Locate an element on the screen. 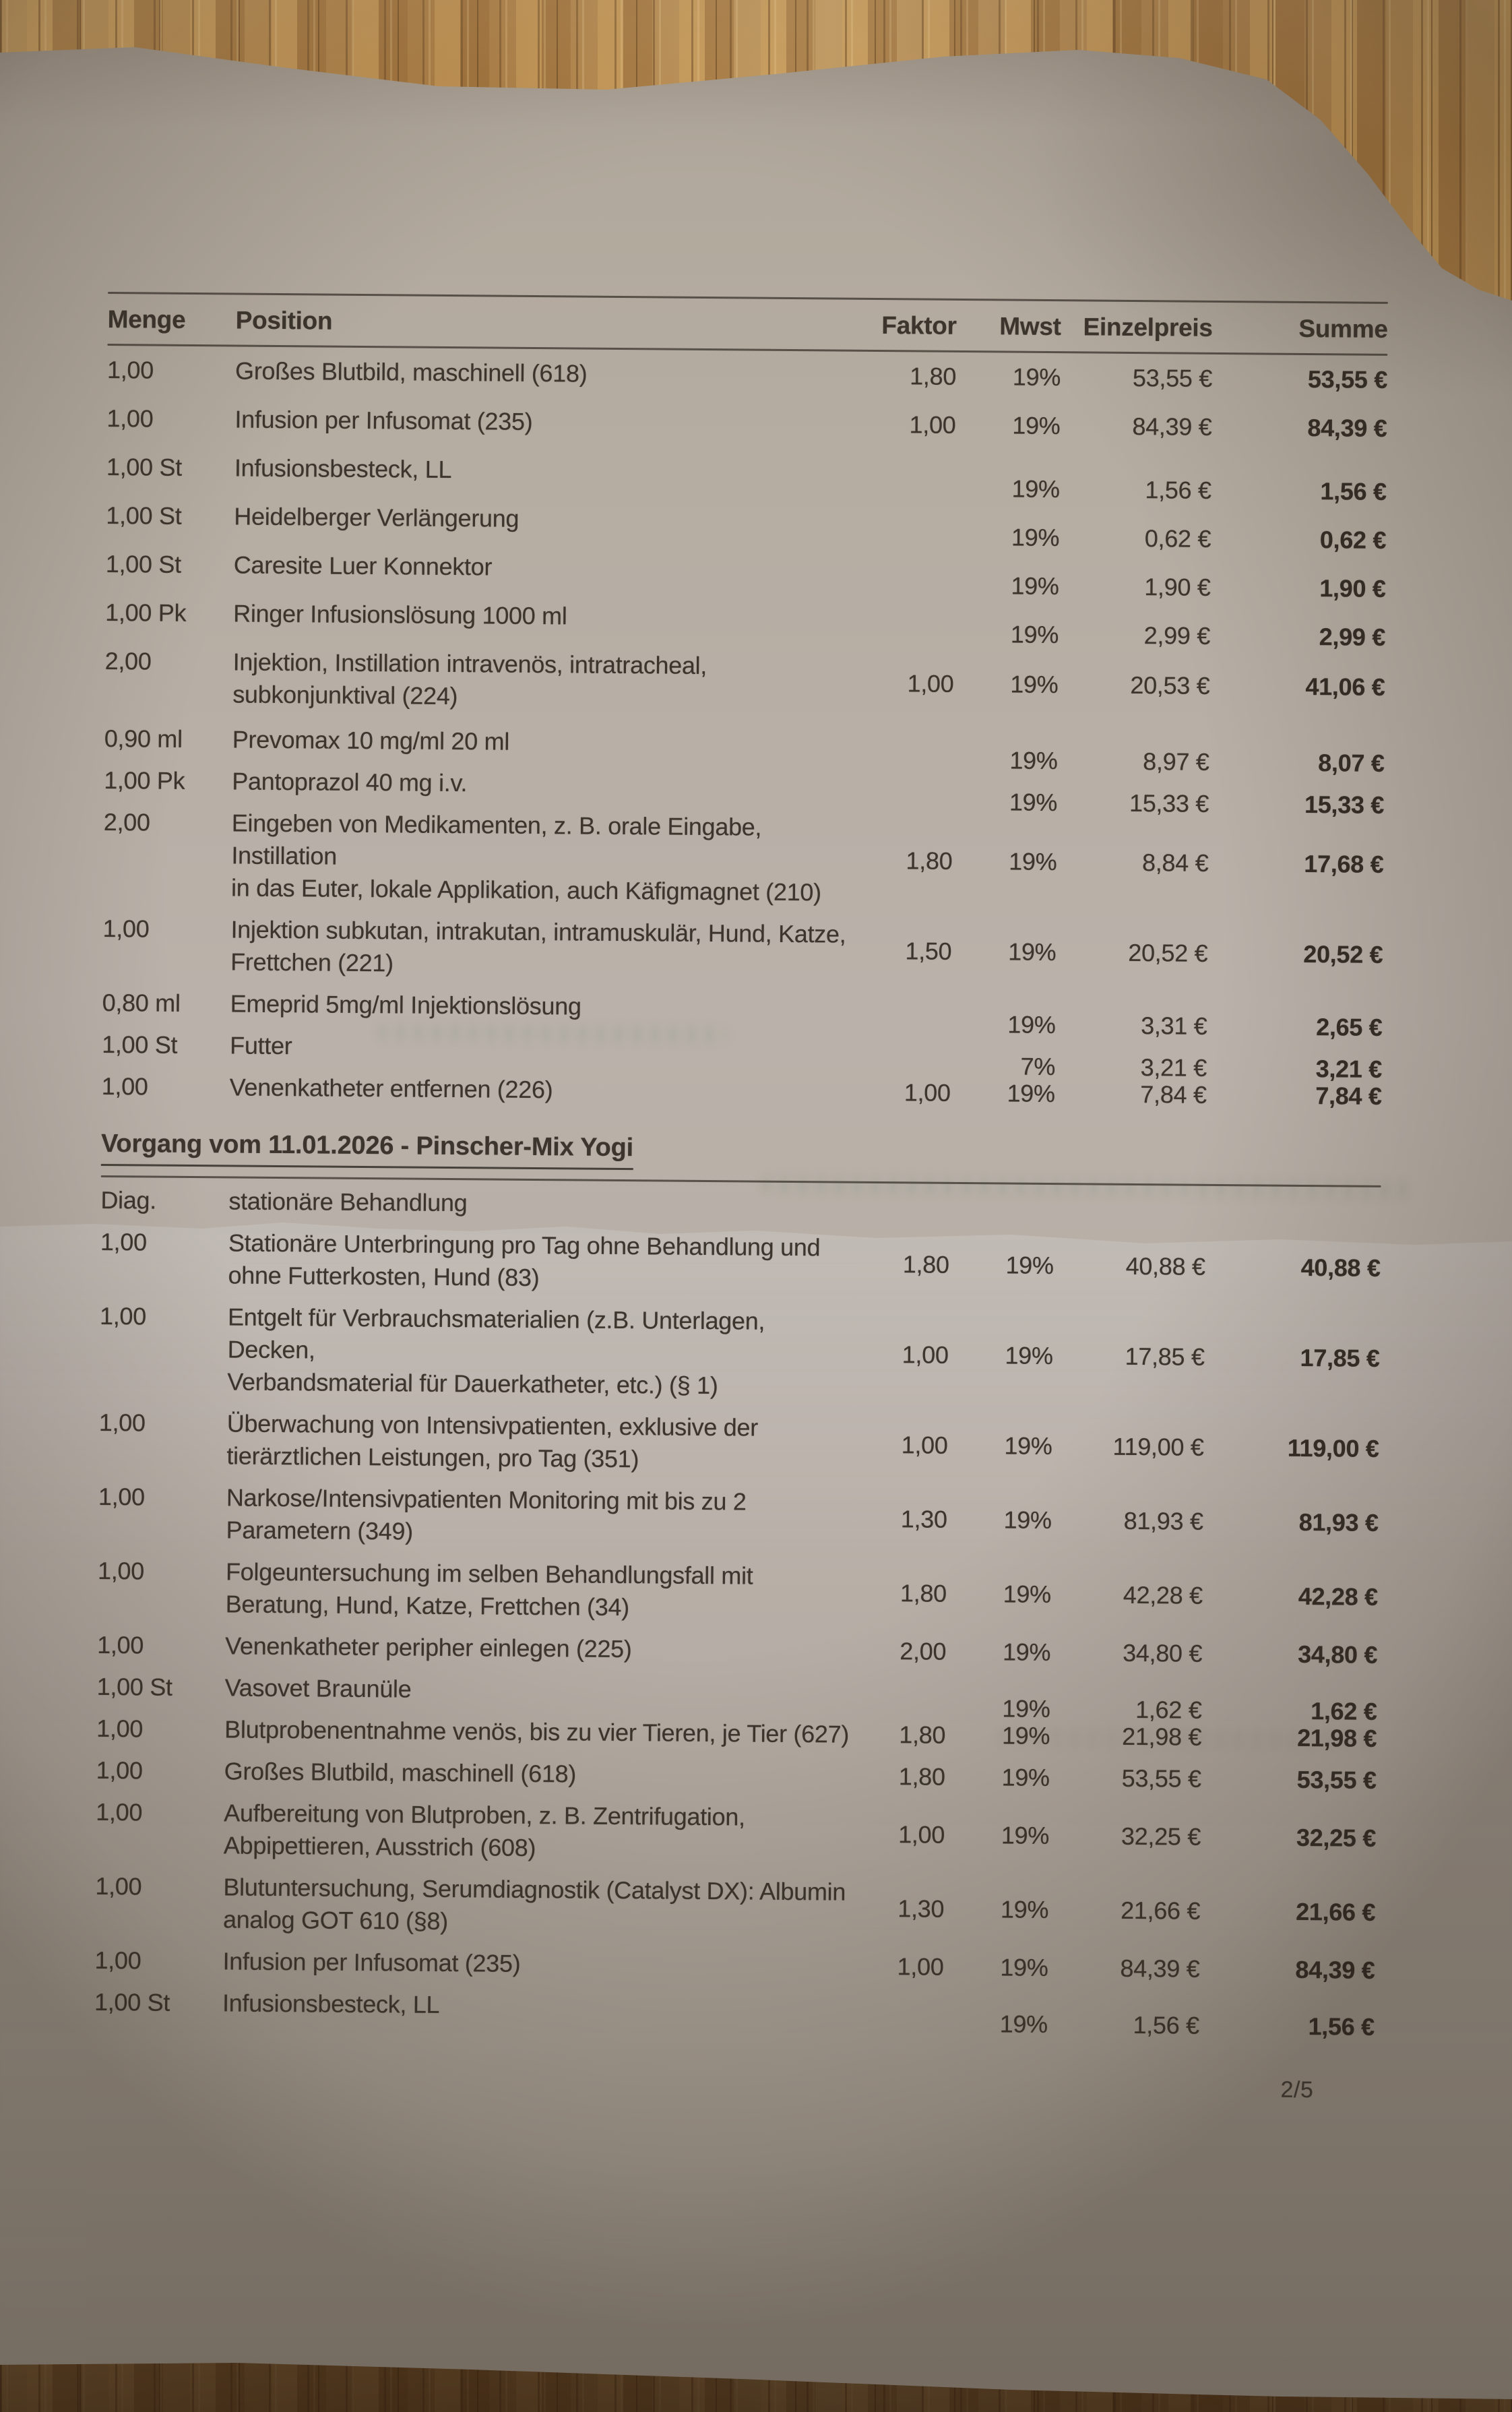  column-header-mwst: Mwst is located at coordinates (1030, 326).